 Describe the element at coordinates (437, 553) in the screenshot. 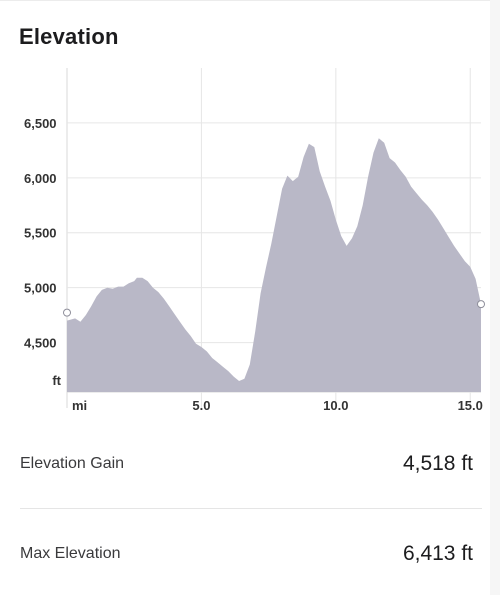

I see `max-elevation-value: 6,413 ft` at that location.